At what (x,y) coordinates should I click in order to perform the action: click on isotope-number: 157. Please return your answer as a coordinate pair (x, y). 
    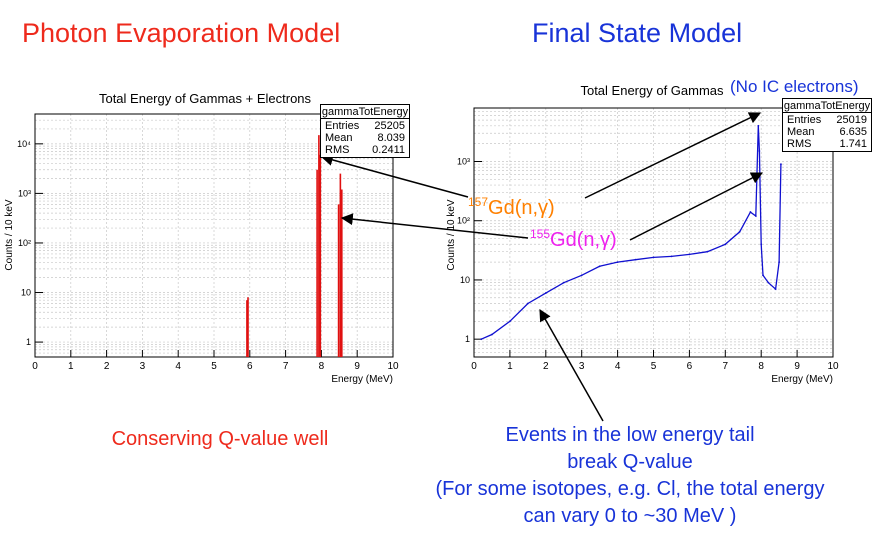
    Looking at the image, I should click on (478, 202).